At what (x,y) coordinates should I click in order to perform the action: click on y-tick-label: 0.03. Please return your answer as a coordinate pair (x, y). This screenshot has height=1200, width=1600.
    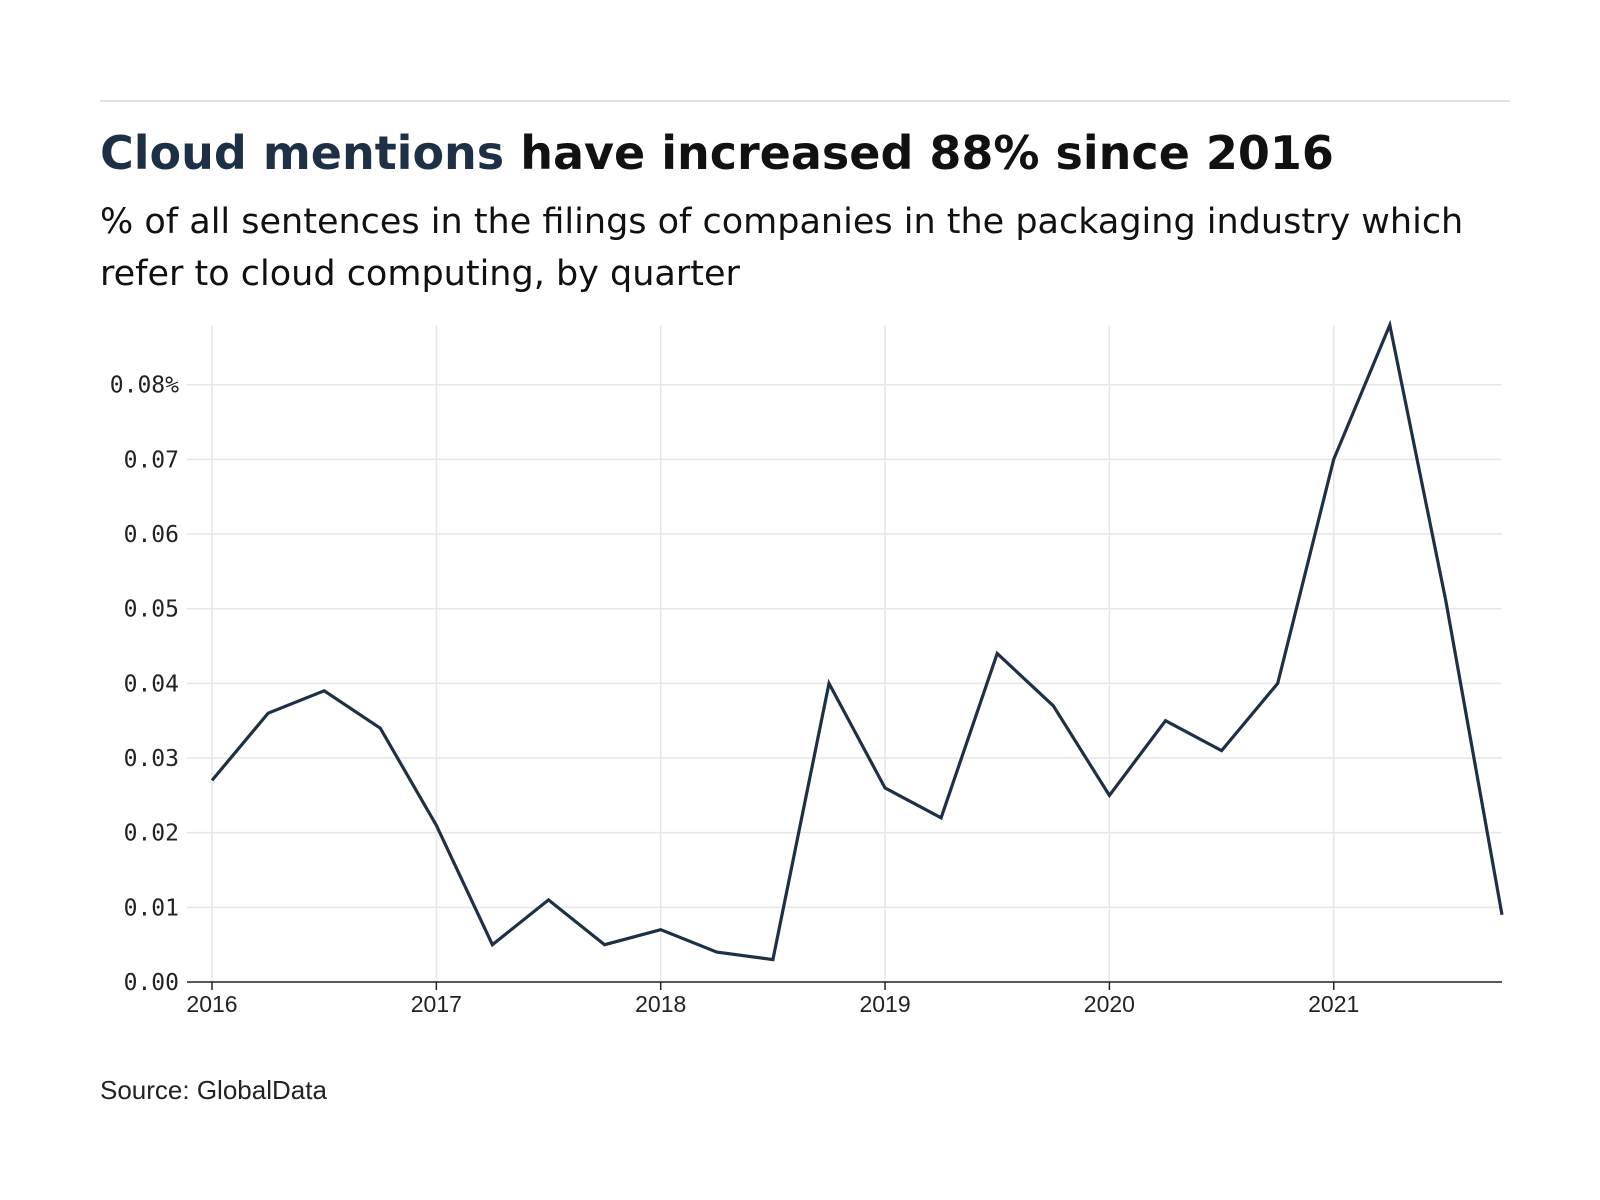
    Looking at the image, I should click on (151, 759).